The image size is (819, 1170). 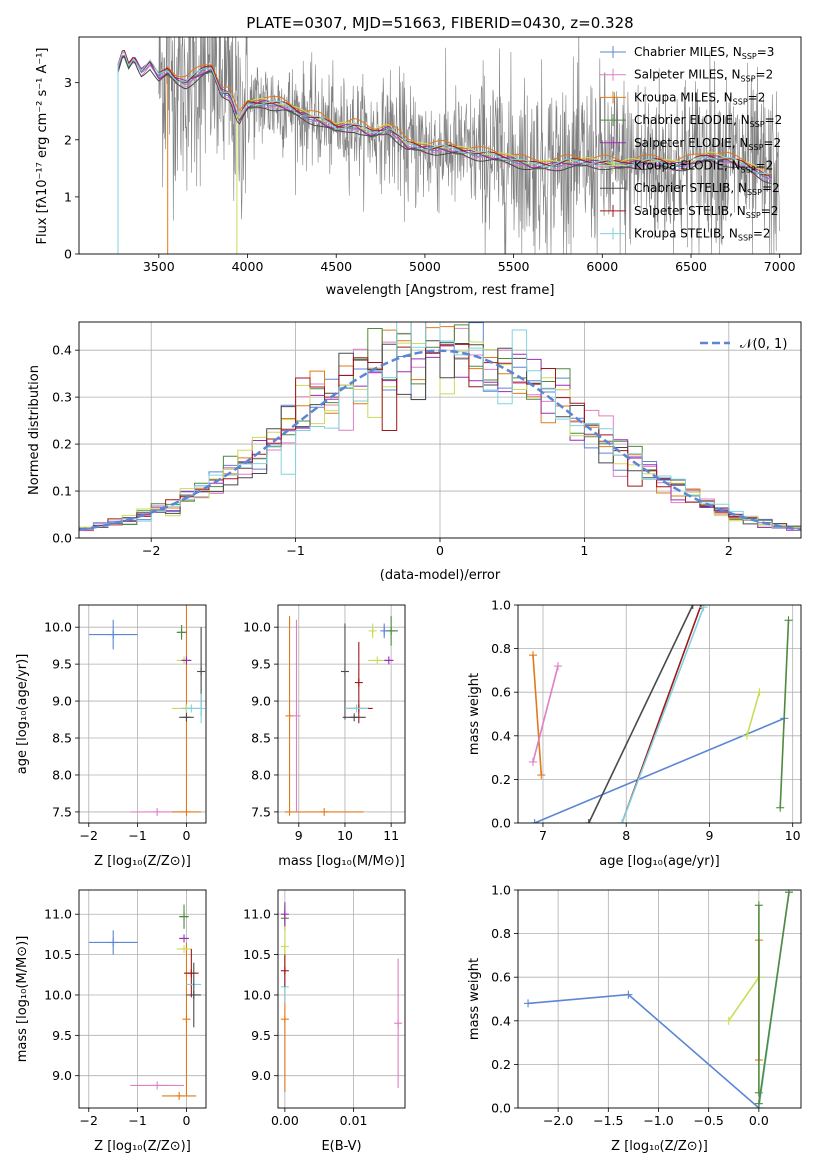 What do you see at coordinates (324, 1008) in the screenshot?
I see `panel-mass-vs-ebv: 0.00 0.01 9.0 9.5 10.0 10.5 11.0` at bounding box center [324, 1008].